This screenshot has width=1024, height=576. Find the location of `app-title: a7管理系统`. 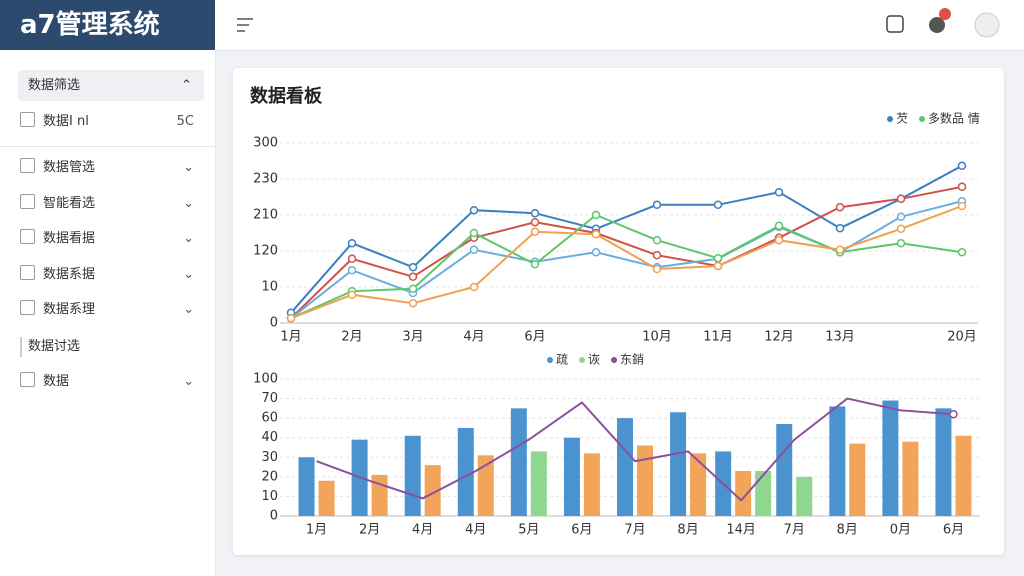

app-title: a7管理系统 is located at coordinates (107, 25).